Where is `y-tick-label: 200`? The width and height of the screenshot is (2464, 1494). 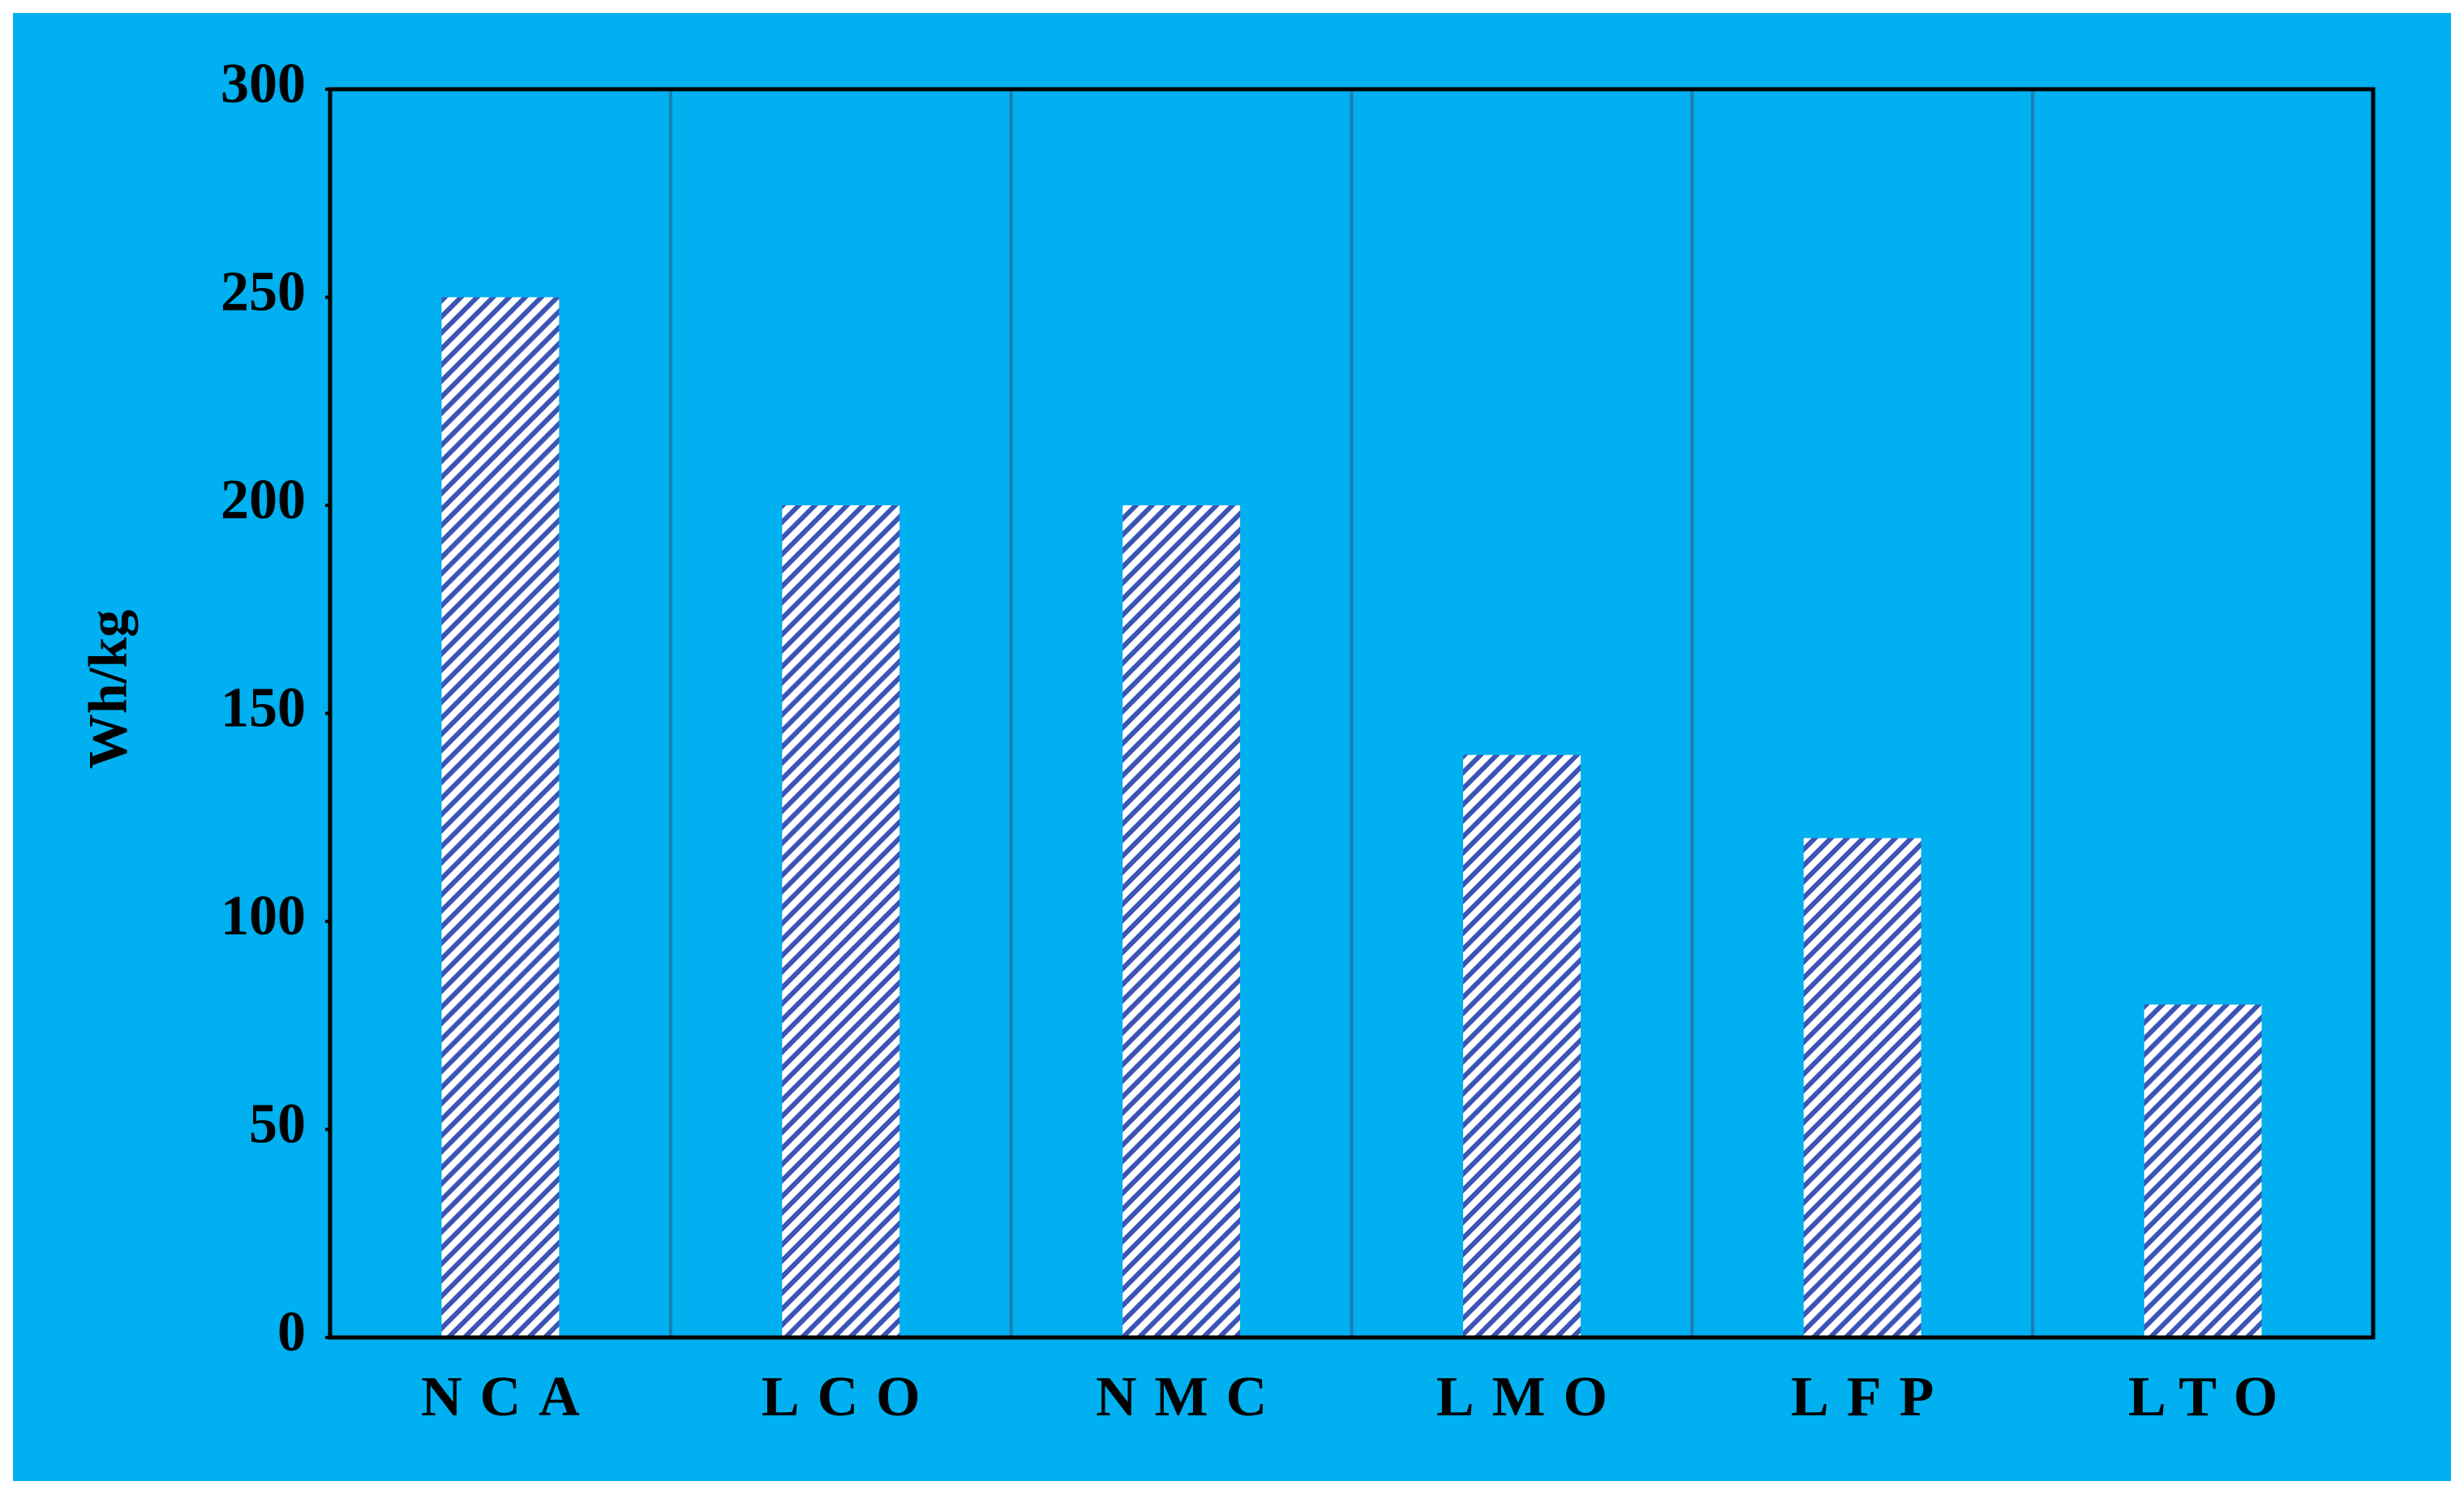 y-tick-label: 200 is located at coordinates (263, 500).